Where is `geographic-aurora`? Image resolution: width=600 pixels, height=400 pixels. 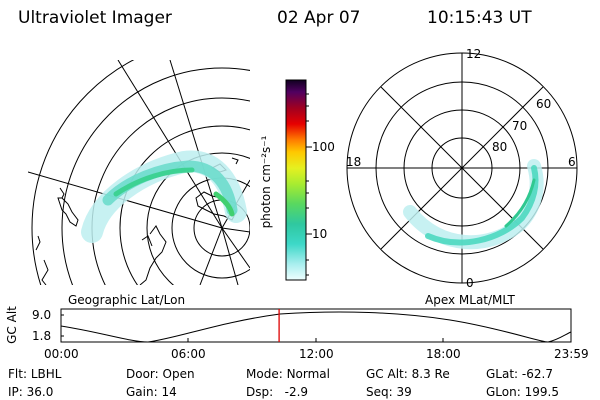
geographic-aurora is located at coordinates (164, 196).